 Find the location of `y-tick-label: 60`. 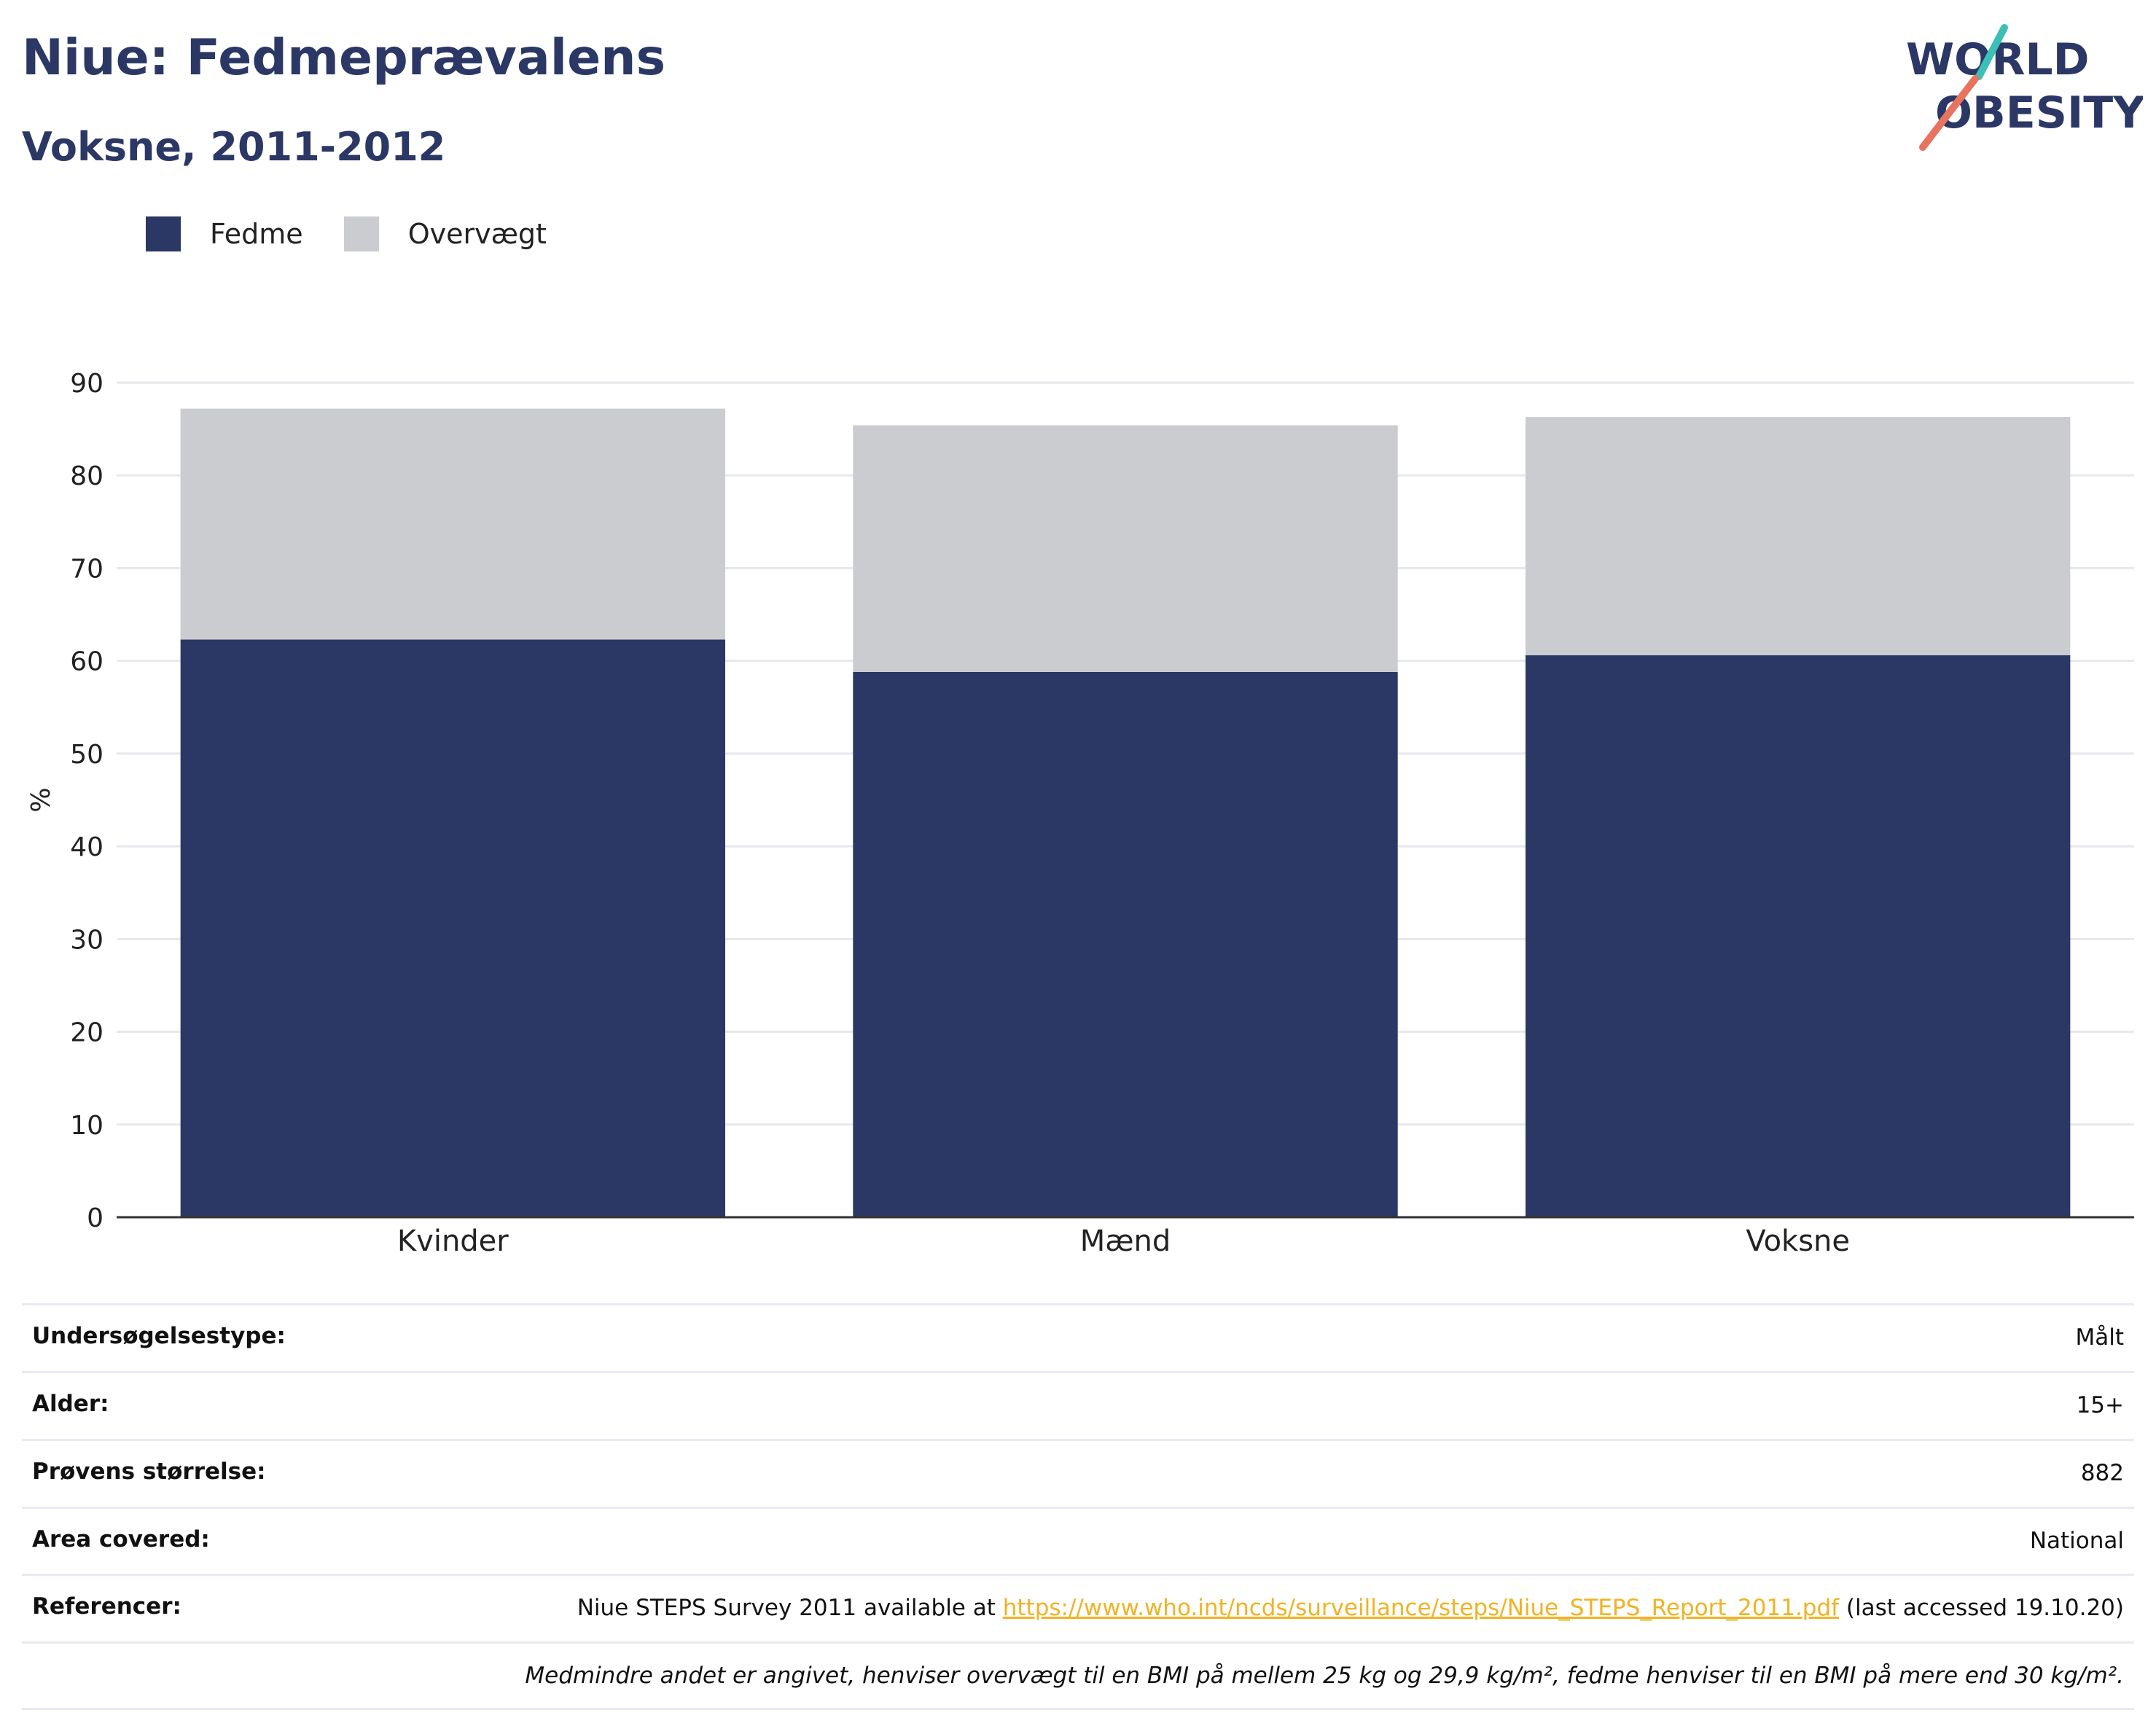

y-tick-label: 60 is located at coordinates (86, 662).